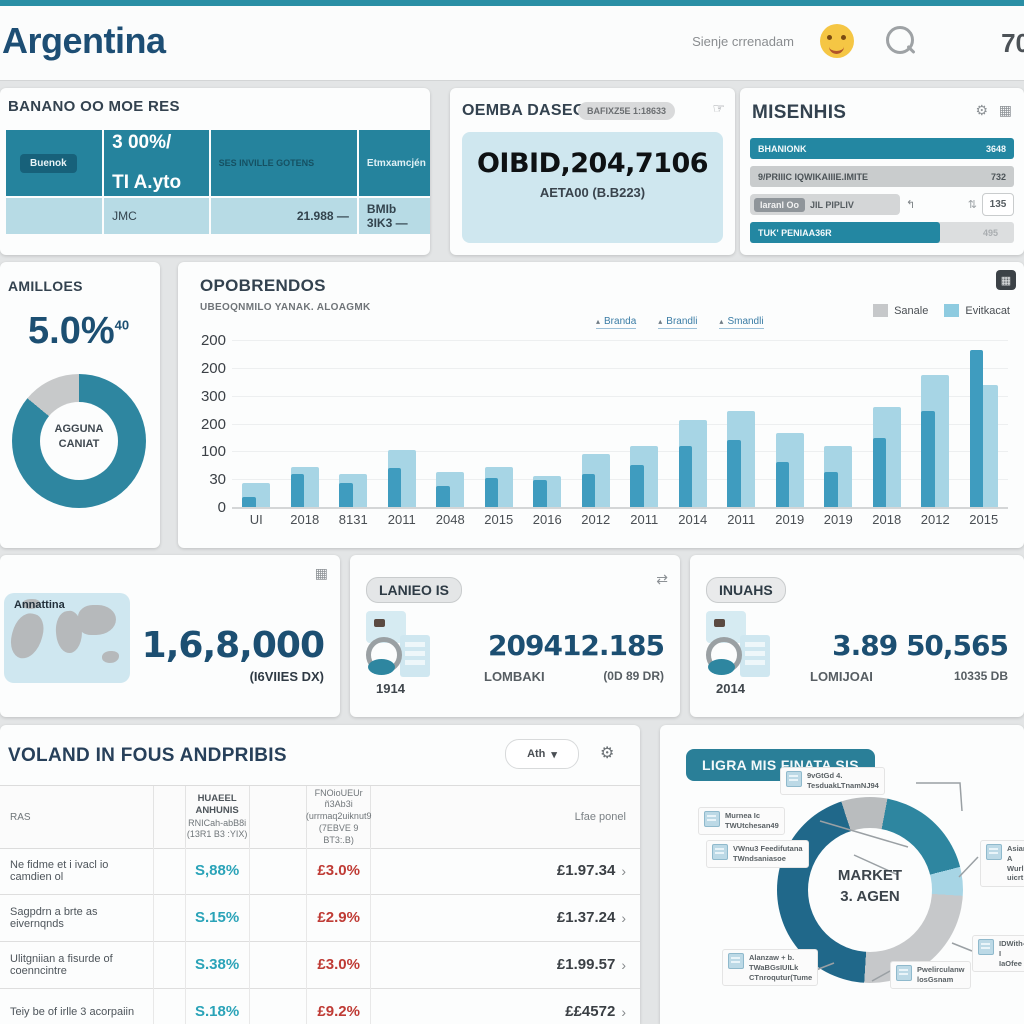 The height and width of the screenshot is (1024, 1024). I want to click on map-stat-value: 1,6,8,000, so click(233, 645).